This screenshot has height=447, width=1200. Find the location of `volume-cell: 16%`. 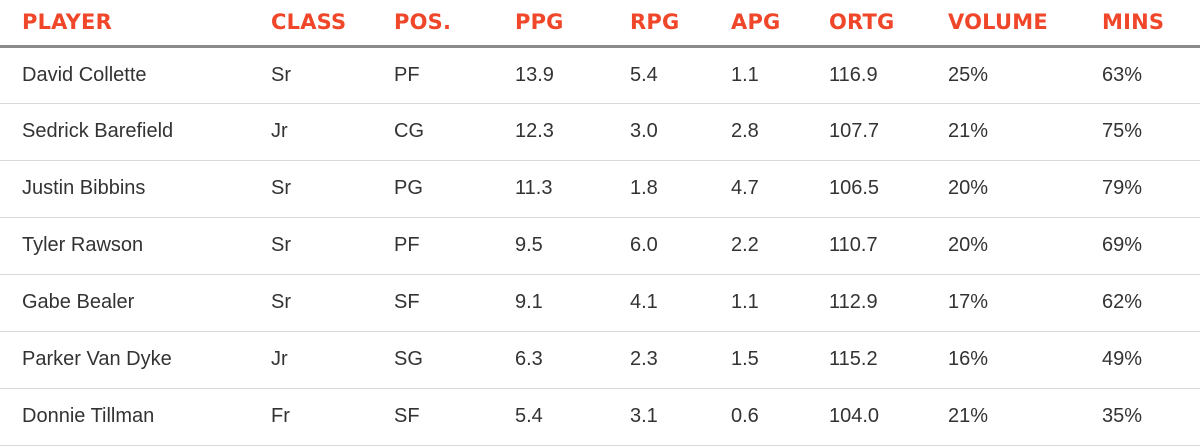

volume-cell: 16% is located at coordinates (1011, 360).